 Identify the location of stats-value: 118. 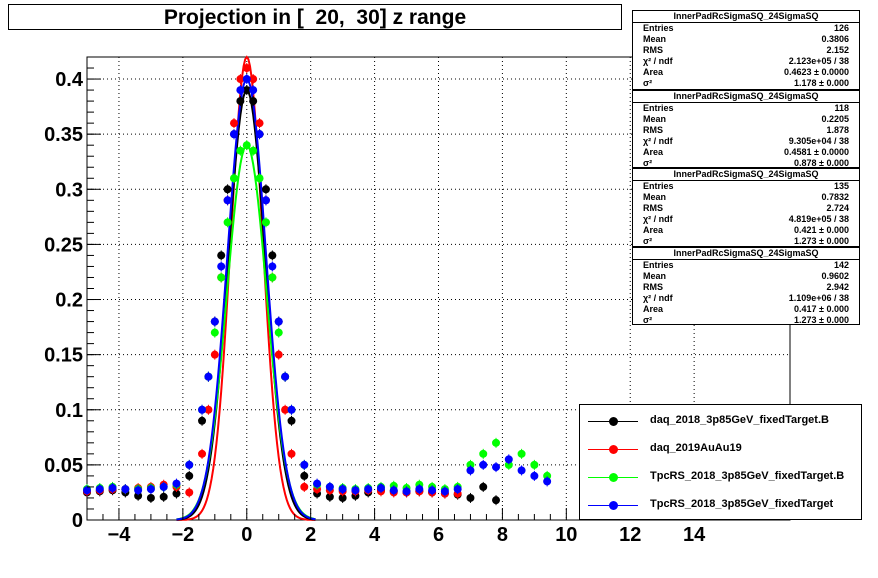
(841, 108).